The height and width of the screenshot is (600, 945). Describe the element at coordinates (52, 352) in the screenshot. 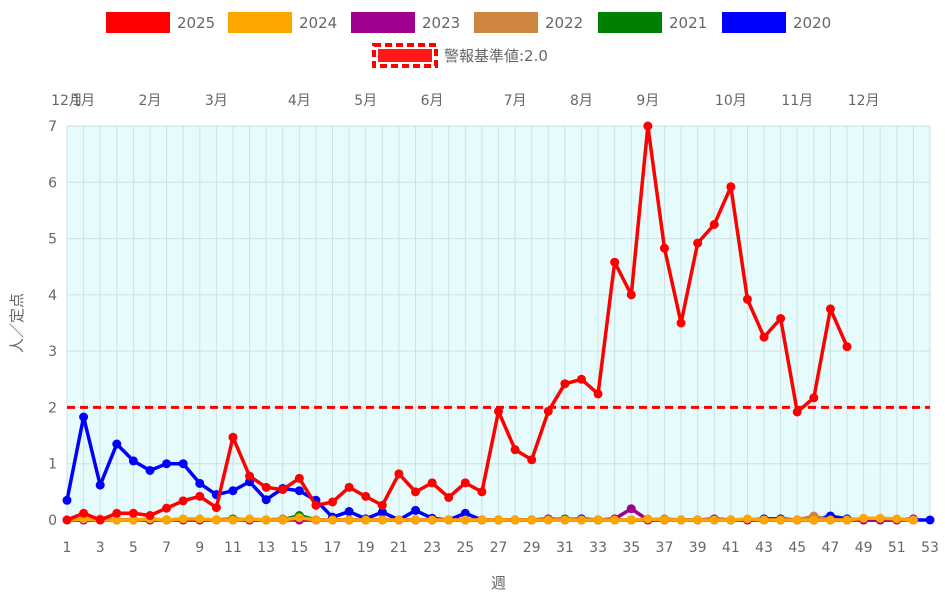

I see `y-tick-label: 3` at that location.